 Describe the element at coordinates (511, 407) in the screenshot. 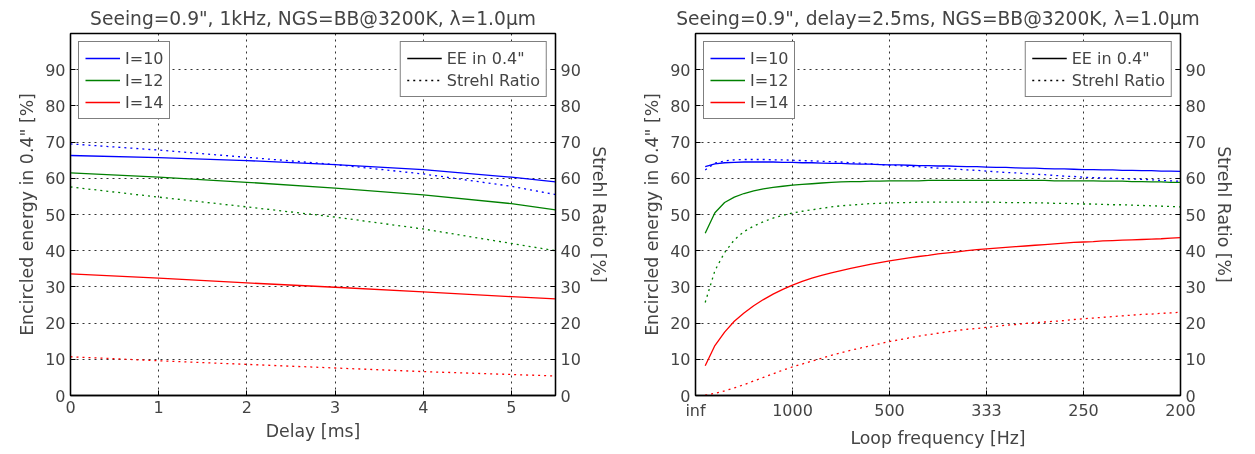

I see `x-tick-label: 5` at that location.